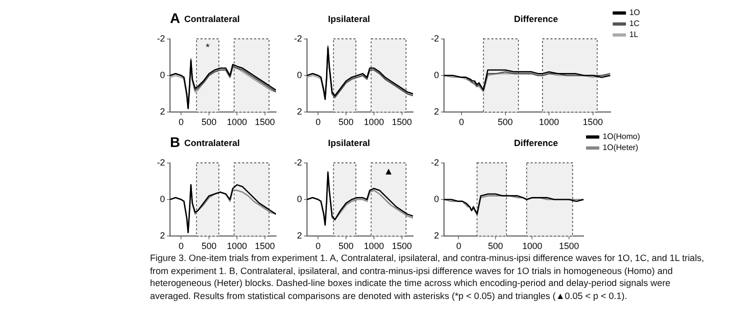  Describe the element at coordinates (634, 13) in the screenshot. I see `legend-label: 1O` at that location.